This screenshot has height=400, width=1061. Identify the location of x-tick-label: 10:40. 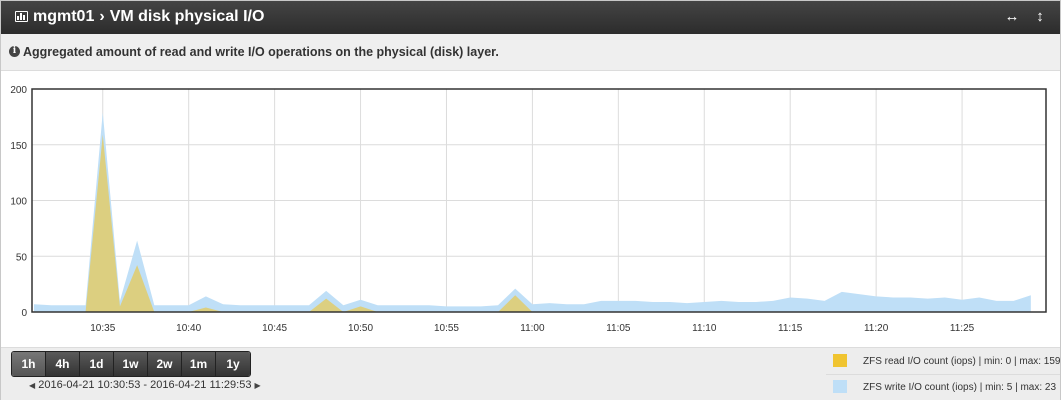
(188, 328).